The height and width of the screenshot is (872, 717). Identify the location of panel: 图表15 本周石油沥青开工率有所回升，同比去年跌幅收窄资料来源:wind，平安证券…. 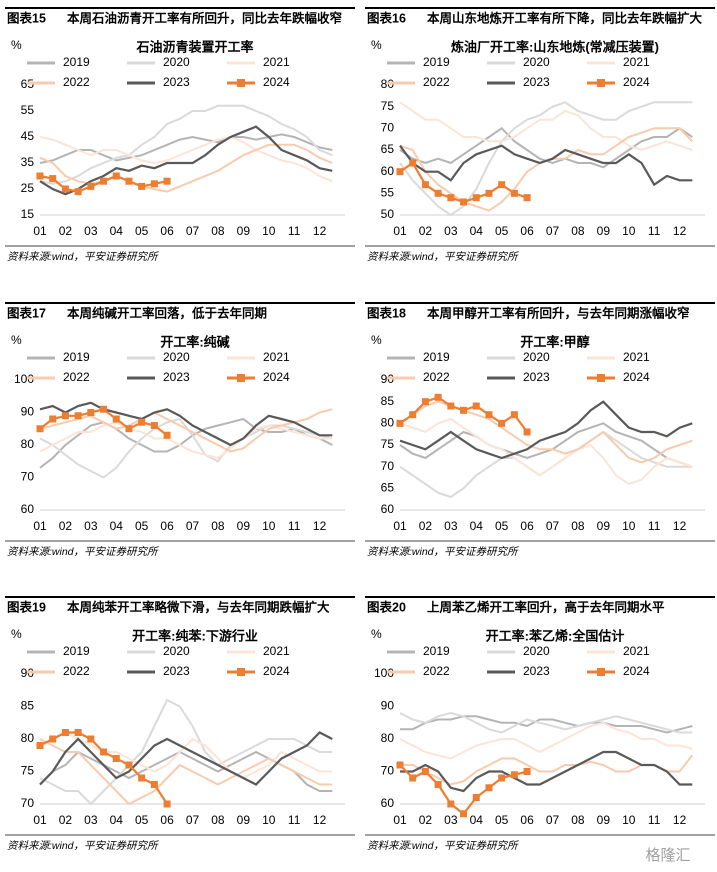
(180, 135).